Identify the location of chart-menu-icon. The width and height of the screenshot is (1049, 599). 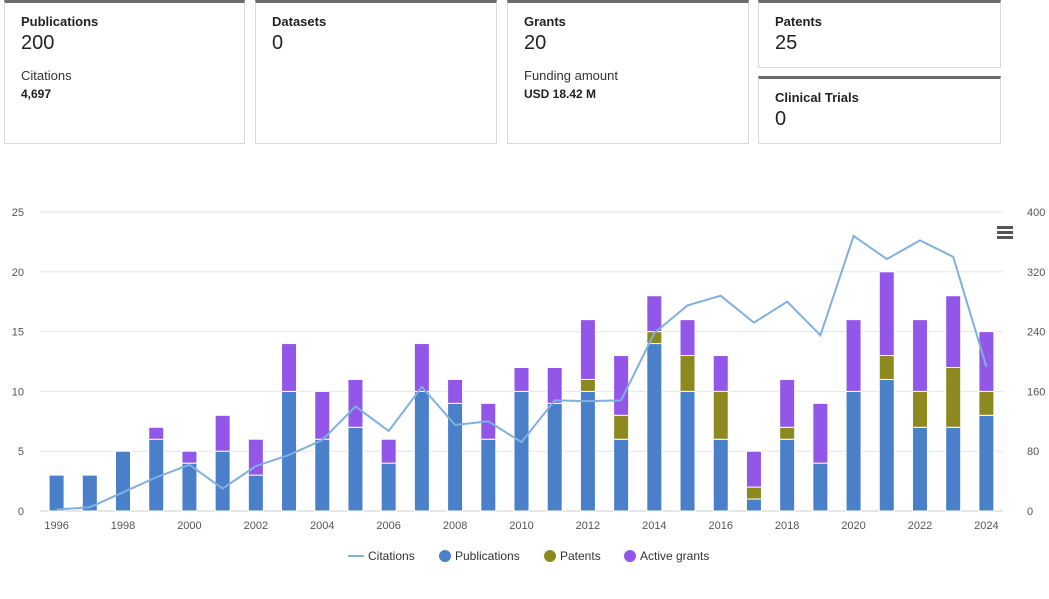
(1005, 232).